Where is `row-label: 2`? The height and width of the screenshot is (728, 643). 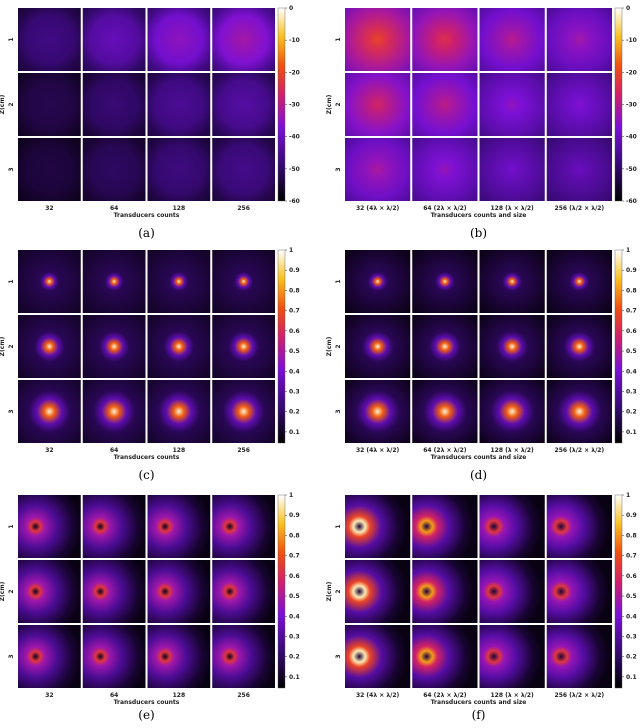 row-label: 2 is located at coordinates (338, 346).